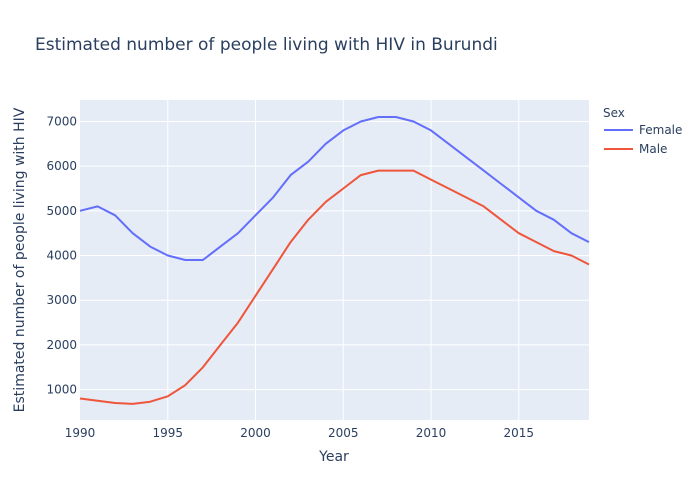 The image size is (700, 500). Describe the element at coordinates (255, 433) in the screenshot. I see `x-tick-label: 2000` at that location.